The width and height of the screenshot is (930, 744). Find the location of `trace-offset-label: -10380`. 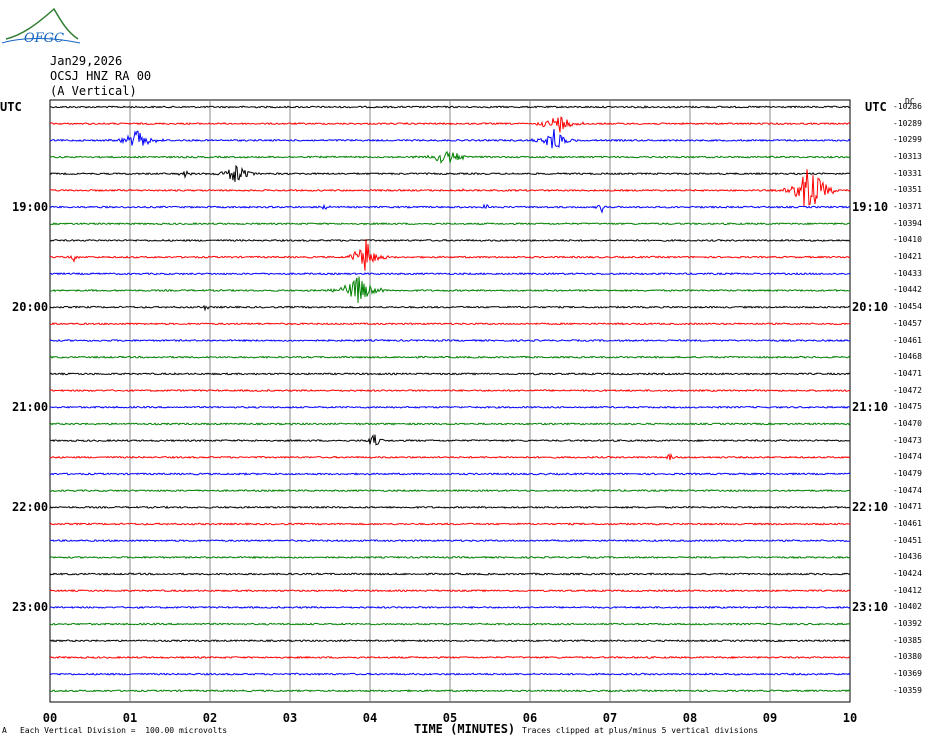

trace-offset-label: -10380 is located at coordinates (907, 657).